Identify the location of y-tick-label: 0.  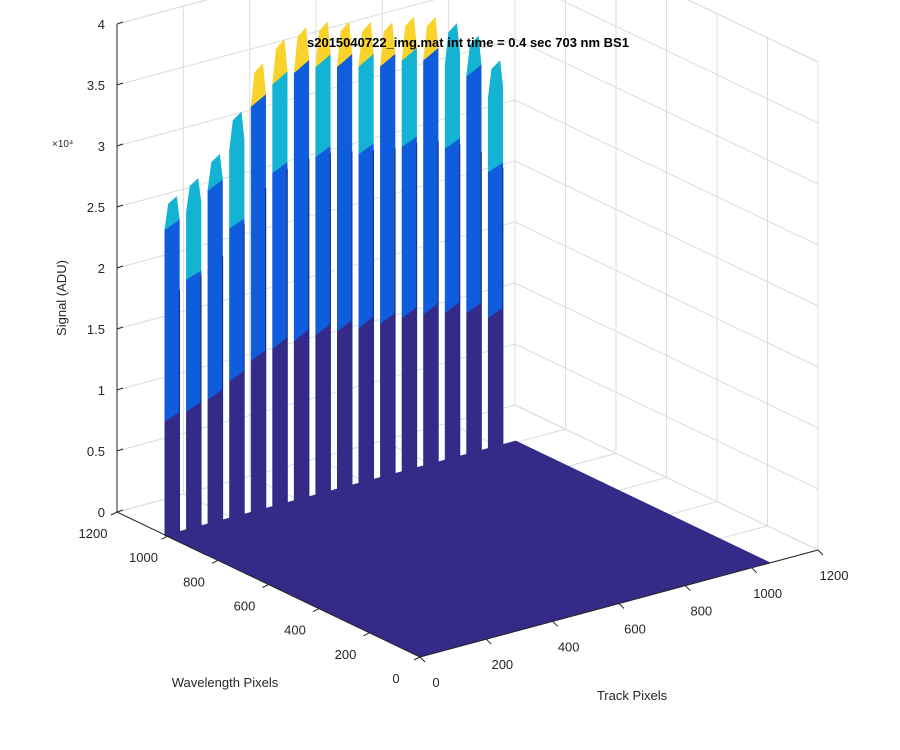
(395, 678).